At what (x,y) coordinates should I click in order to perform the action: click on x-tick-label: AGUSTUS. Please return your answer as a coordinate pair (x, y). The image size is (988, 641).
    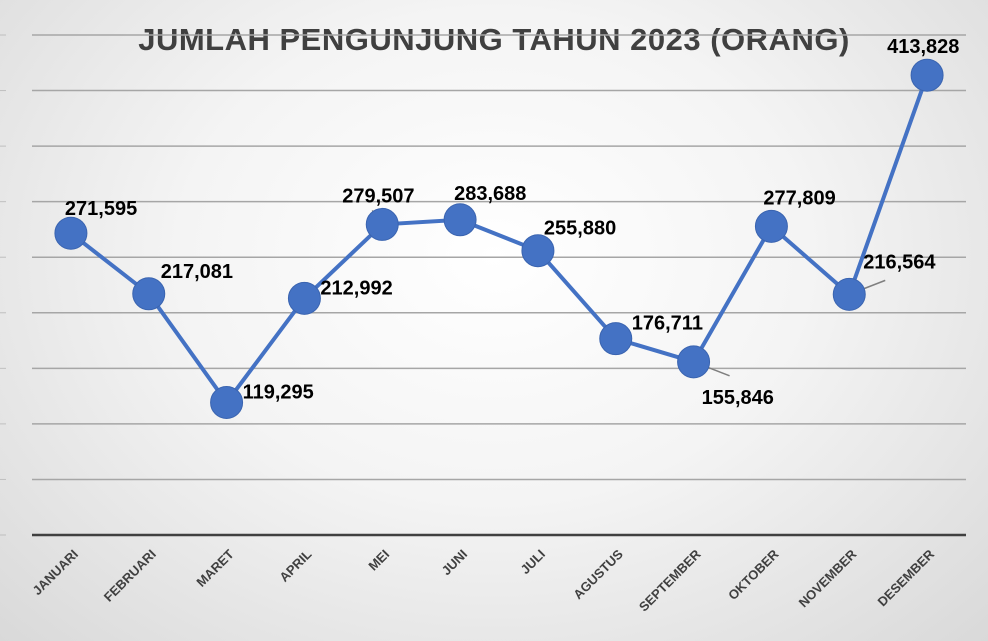
    Looking at the image, I should click on (598, 574).